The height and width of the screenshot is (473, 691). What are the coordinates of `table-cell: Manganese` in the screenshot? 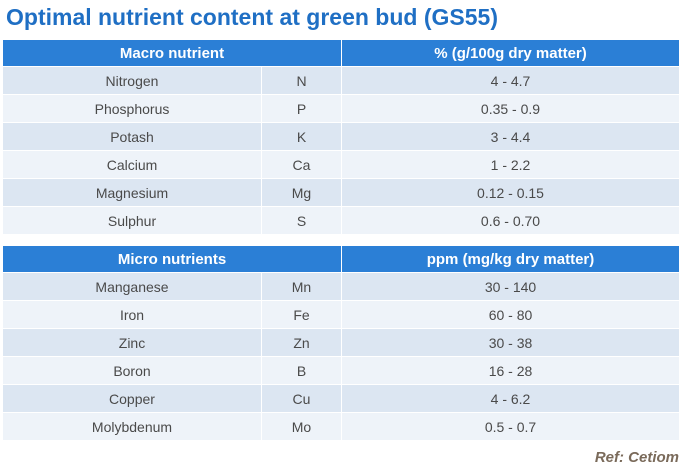 It's located at (132, 287).